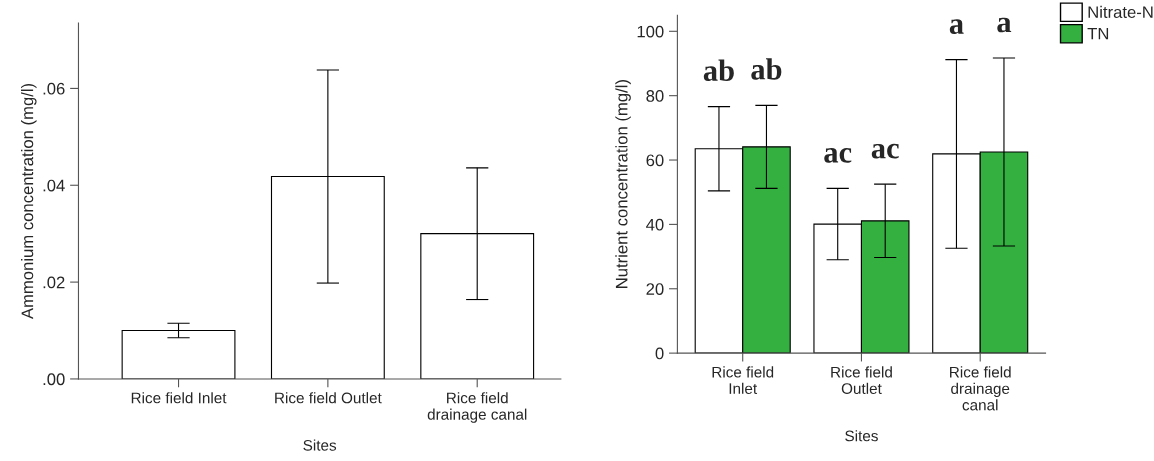 The height and width of the screenshot is (461, 1154). Describe the element at coordinates (655, 224) in the screenshot. I see `y-tick-label: 40` at that location.